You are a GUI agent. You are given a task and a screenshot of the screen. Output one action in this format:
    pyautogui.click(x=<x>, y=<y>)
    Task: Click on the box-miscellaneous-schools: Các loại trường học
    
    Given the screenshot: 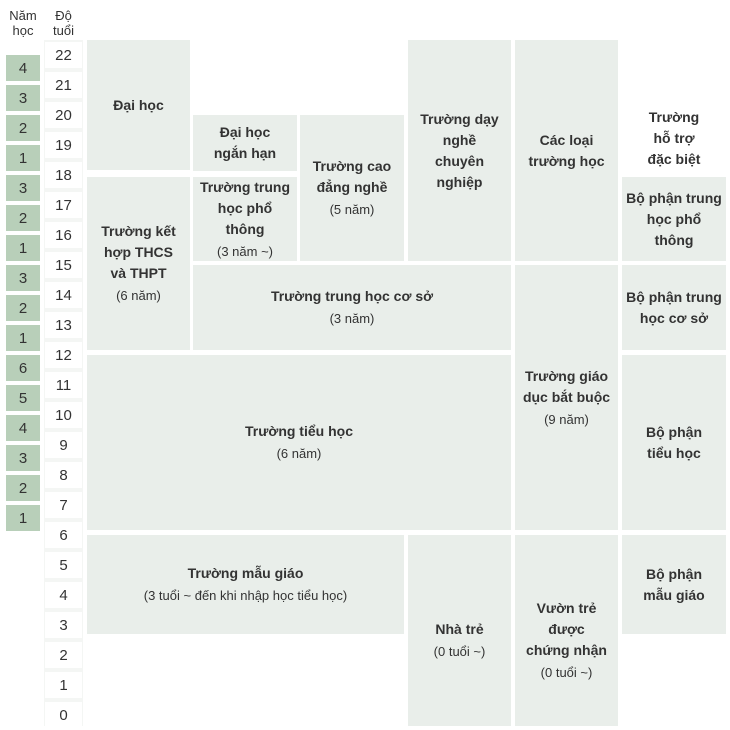 What is the action you would take?
    pyautogui.click(x=566, y=150)
    